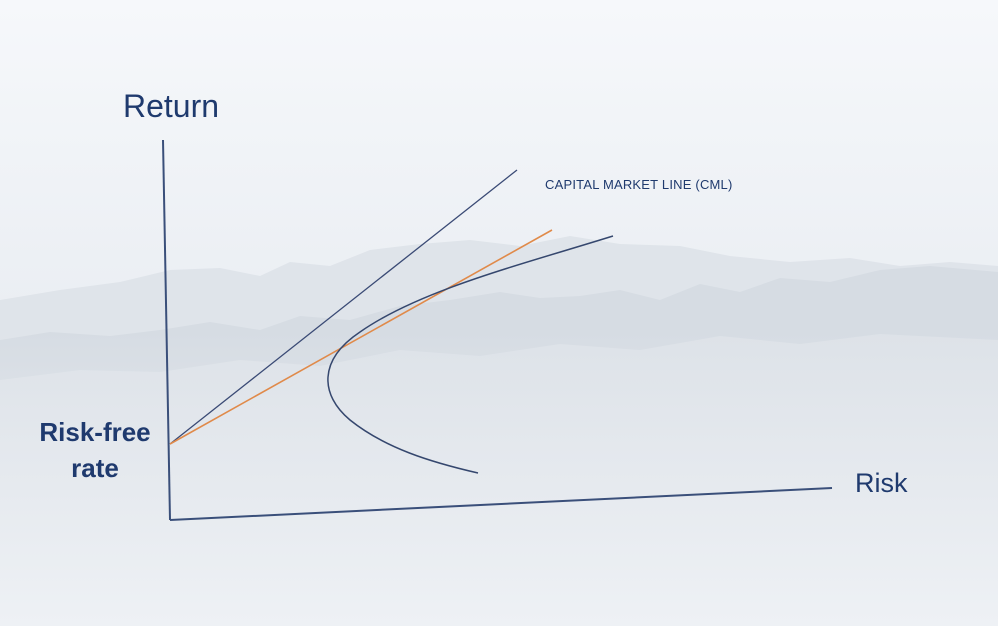 This screenshot has width=998, height=626. Describe the element at coordinates (501, 504) in the screenshot. I see `x-axis` at that location.